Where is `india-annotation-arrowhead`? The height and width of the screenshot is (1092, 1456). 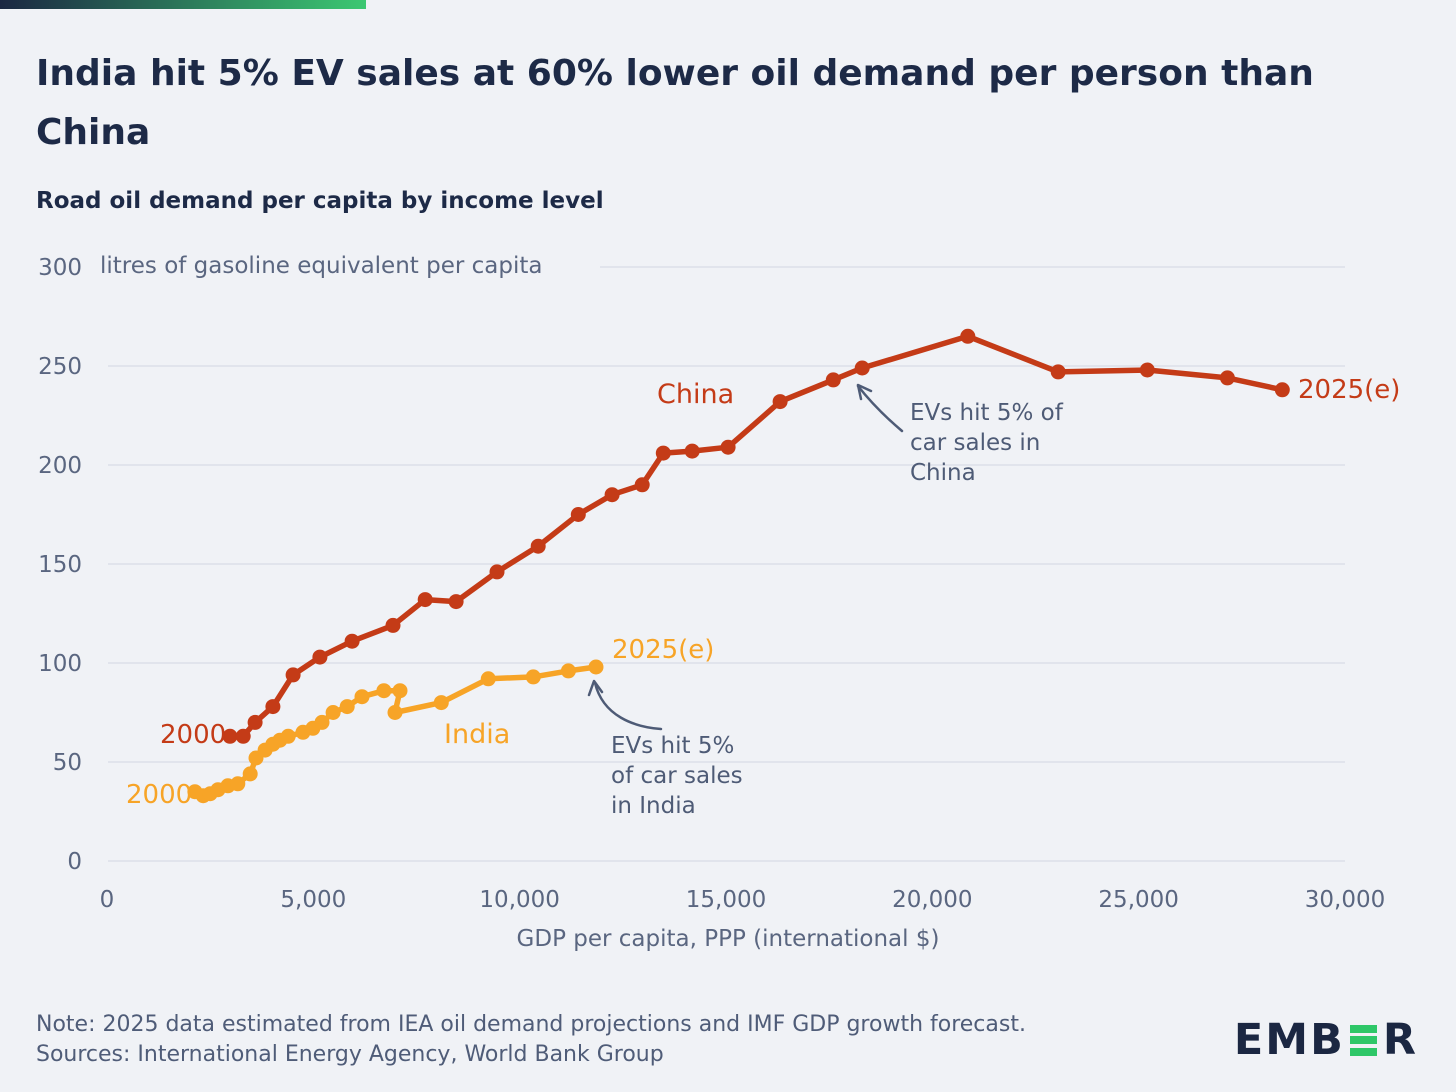 india-annotation-arrowhead is located at coordinates (595, 688).